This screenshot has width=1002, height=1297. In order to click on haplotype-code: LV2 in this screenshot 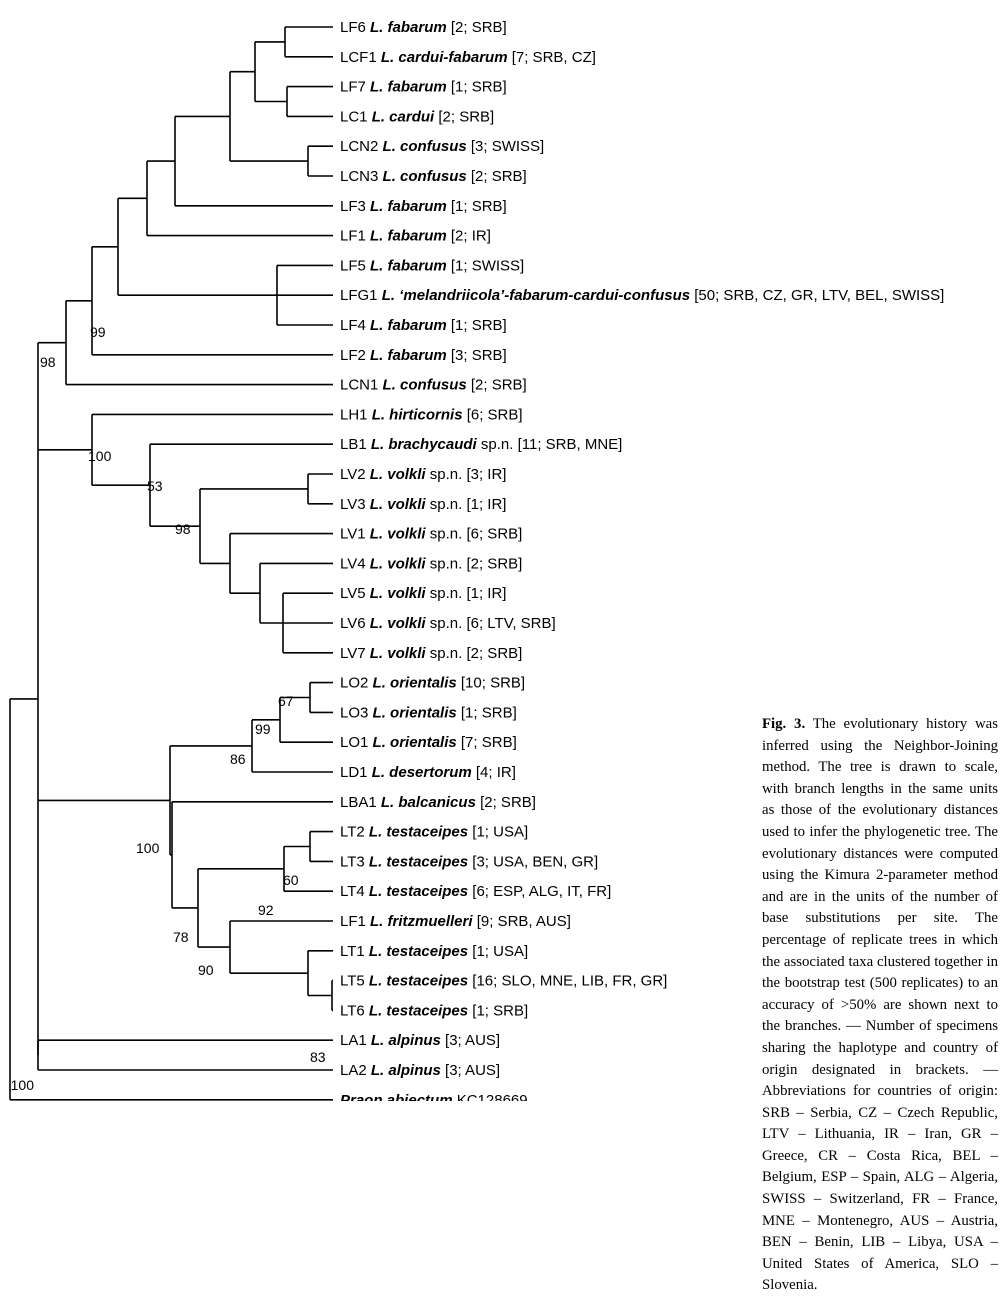, I will do `click(355, 474)`.